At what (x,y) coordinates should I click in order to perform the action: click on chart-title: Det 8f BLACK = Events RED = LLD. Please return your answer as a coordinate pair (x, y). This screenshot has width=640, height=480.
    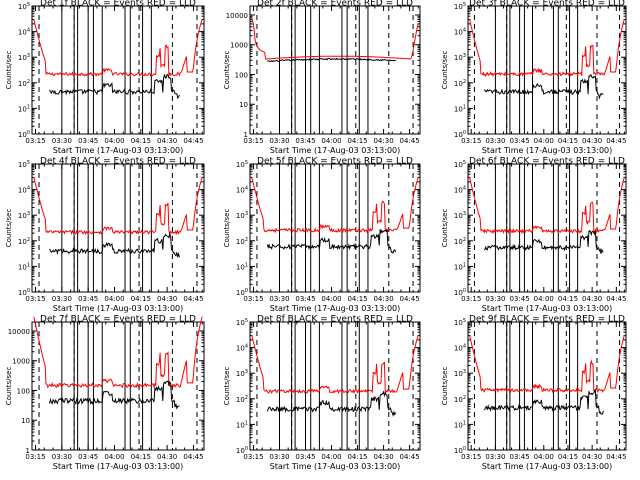
    Looking at the image, I should click on (335, 320).